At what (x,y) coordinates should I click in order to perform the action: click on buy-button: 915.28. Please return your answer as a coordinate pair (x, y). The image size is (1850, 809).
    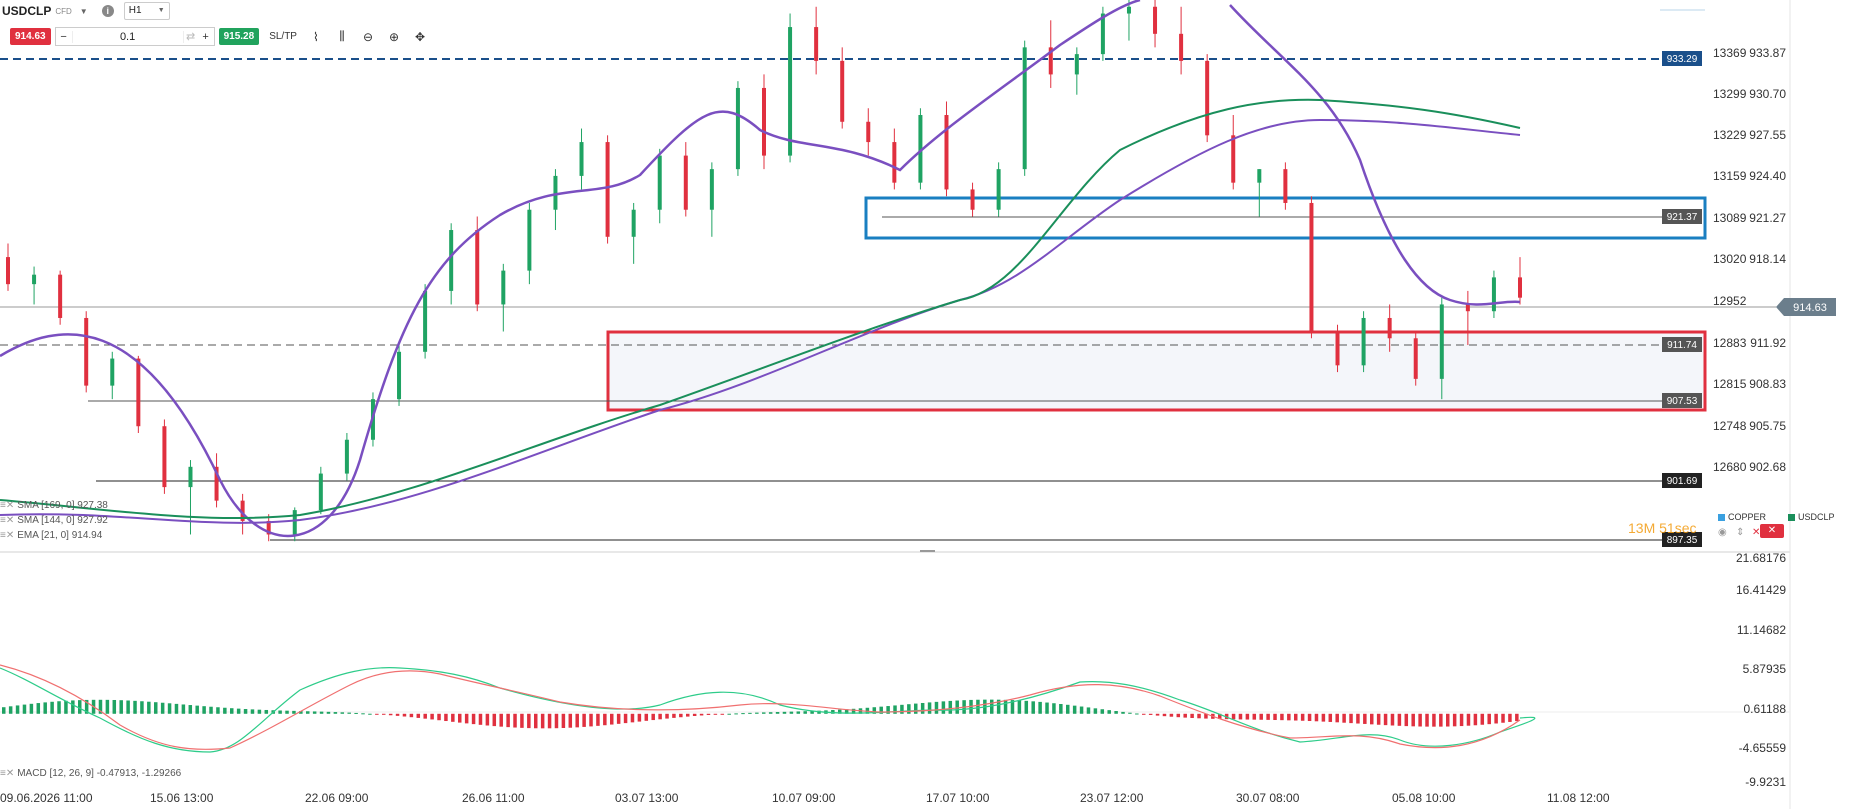
    Looking at the image, I should click on (239, 36).